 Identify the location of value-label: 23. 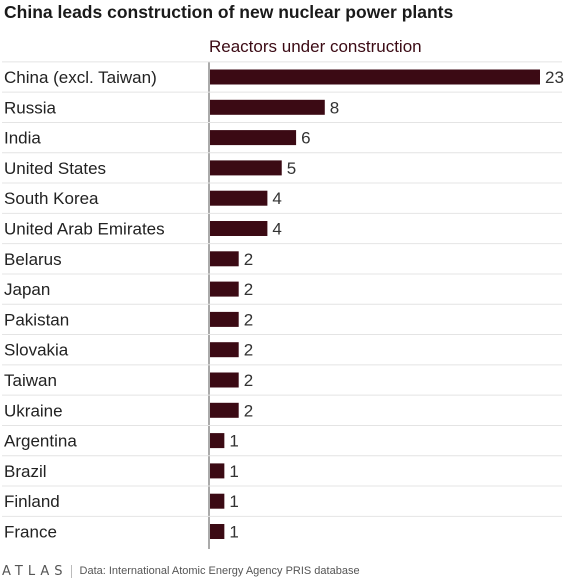
(554, 77).